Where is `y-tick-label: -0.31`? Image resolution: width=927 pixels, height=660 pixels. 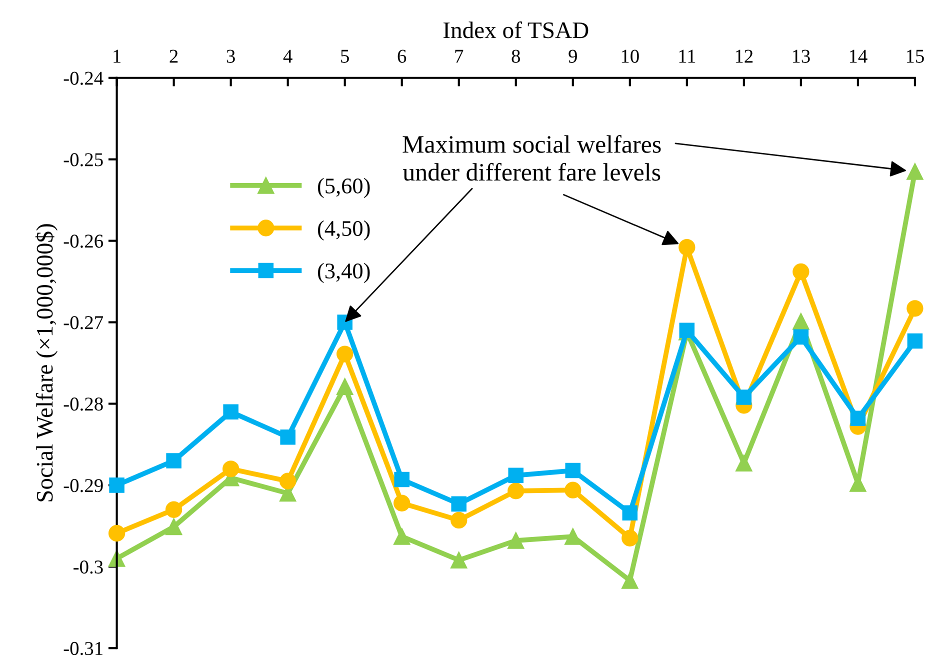 y-tick-label: -0.31 is located at coordinates (83, 649).